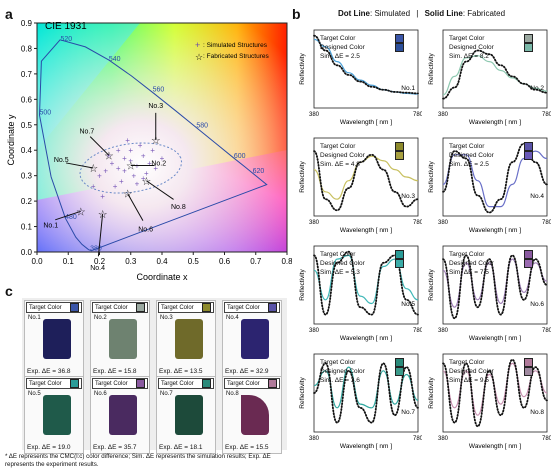 This screenshot has width=554, height=476. I want to click on spectrum-no-label: No.7, so click(408, 412).